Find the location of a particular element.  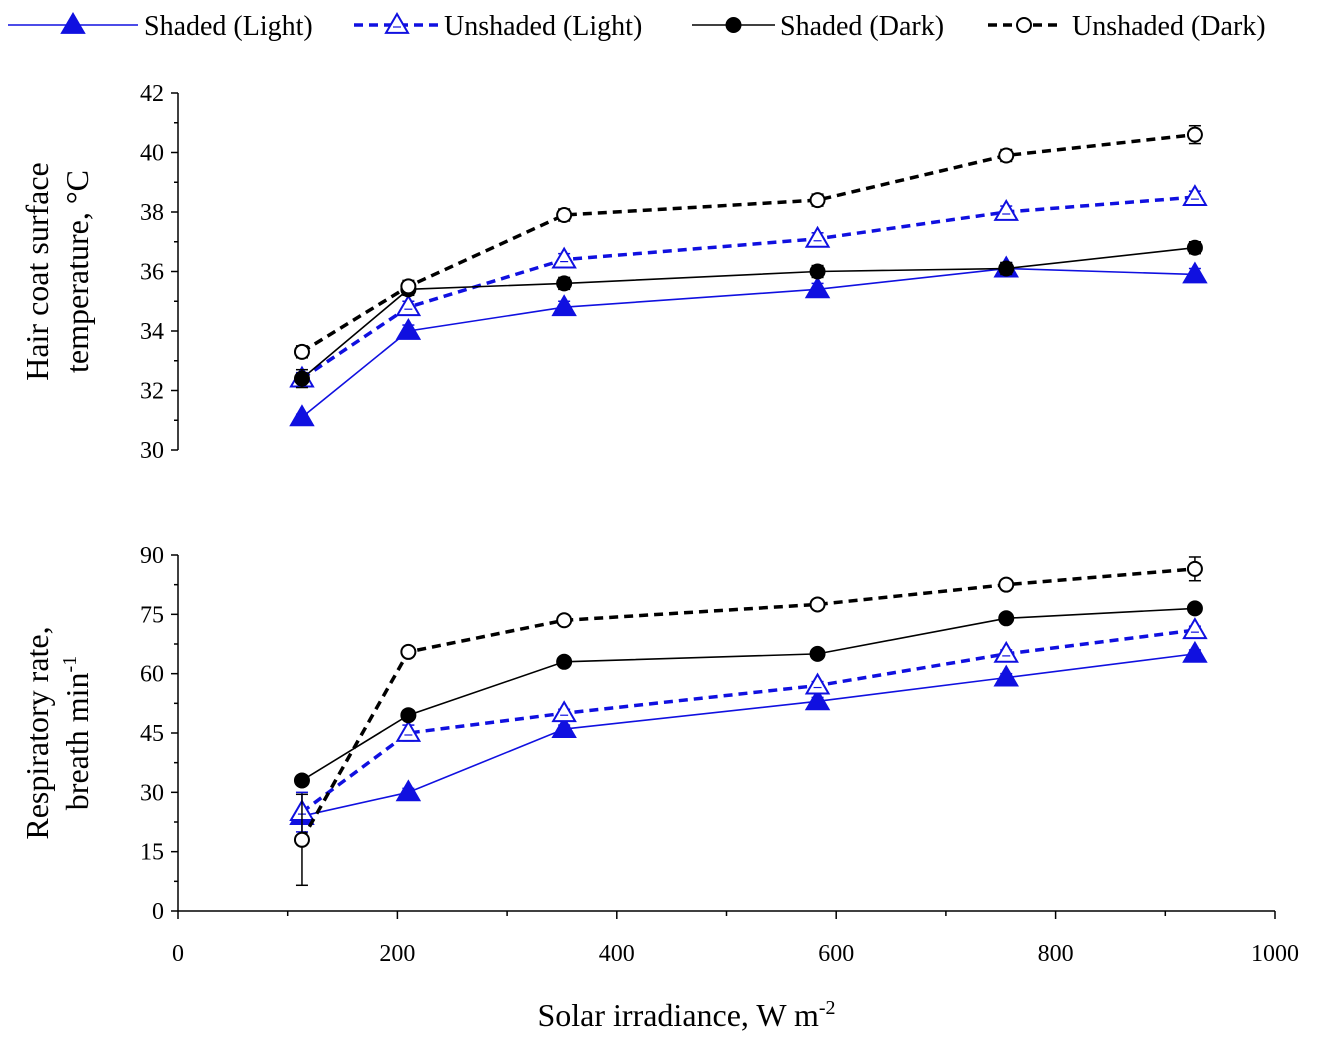

y-axis-title-line2-text: temperature, °C is located at coordinates (77, 271).